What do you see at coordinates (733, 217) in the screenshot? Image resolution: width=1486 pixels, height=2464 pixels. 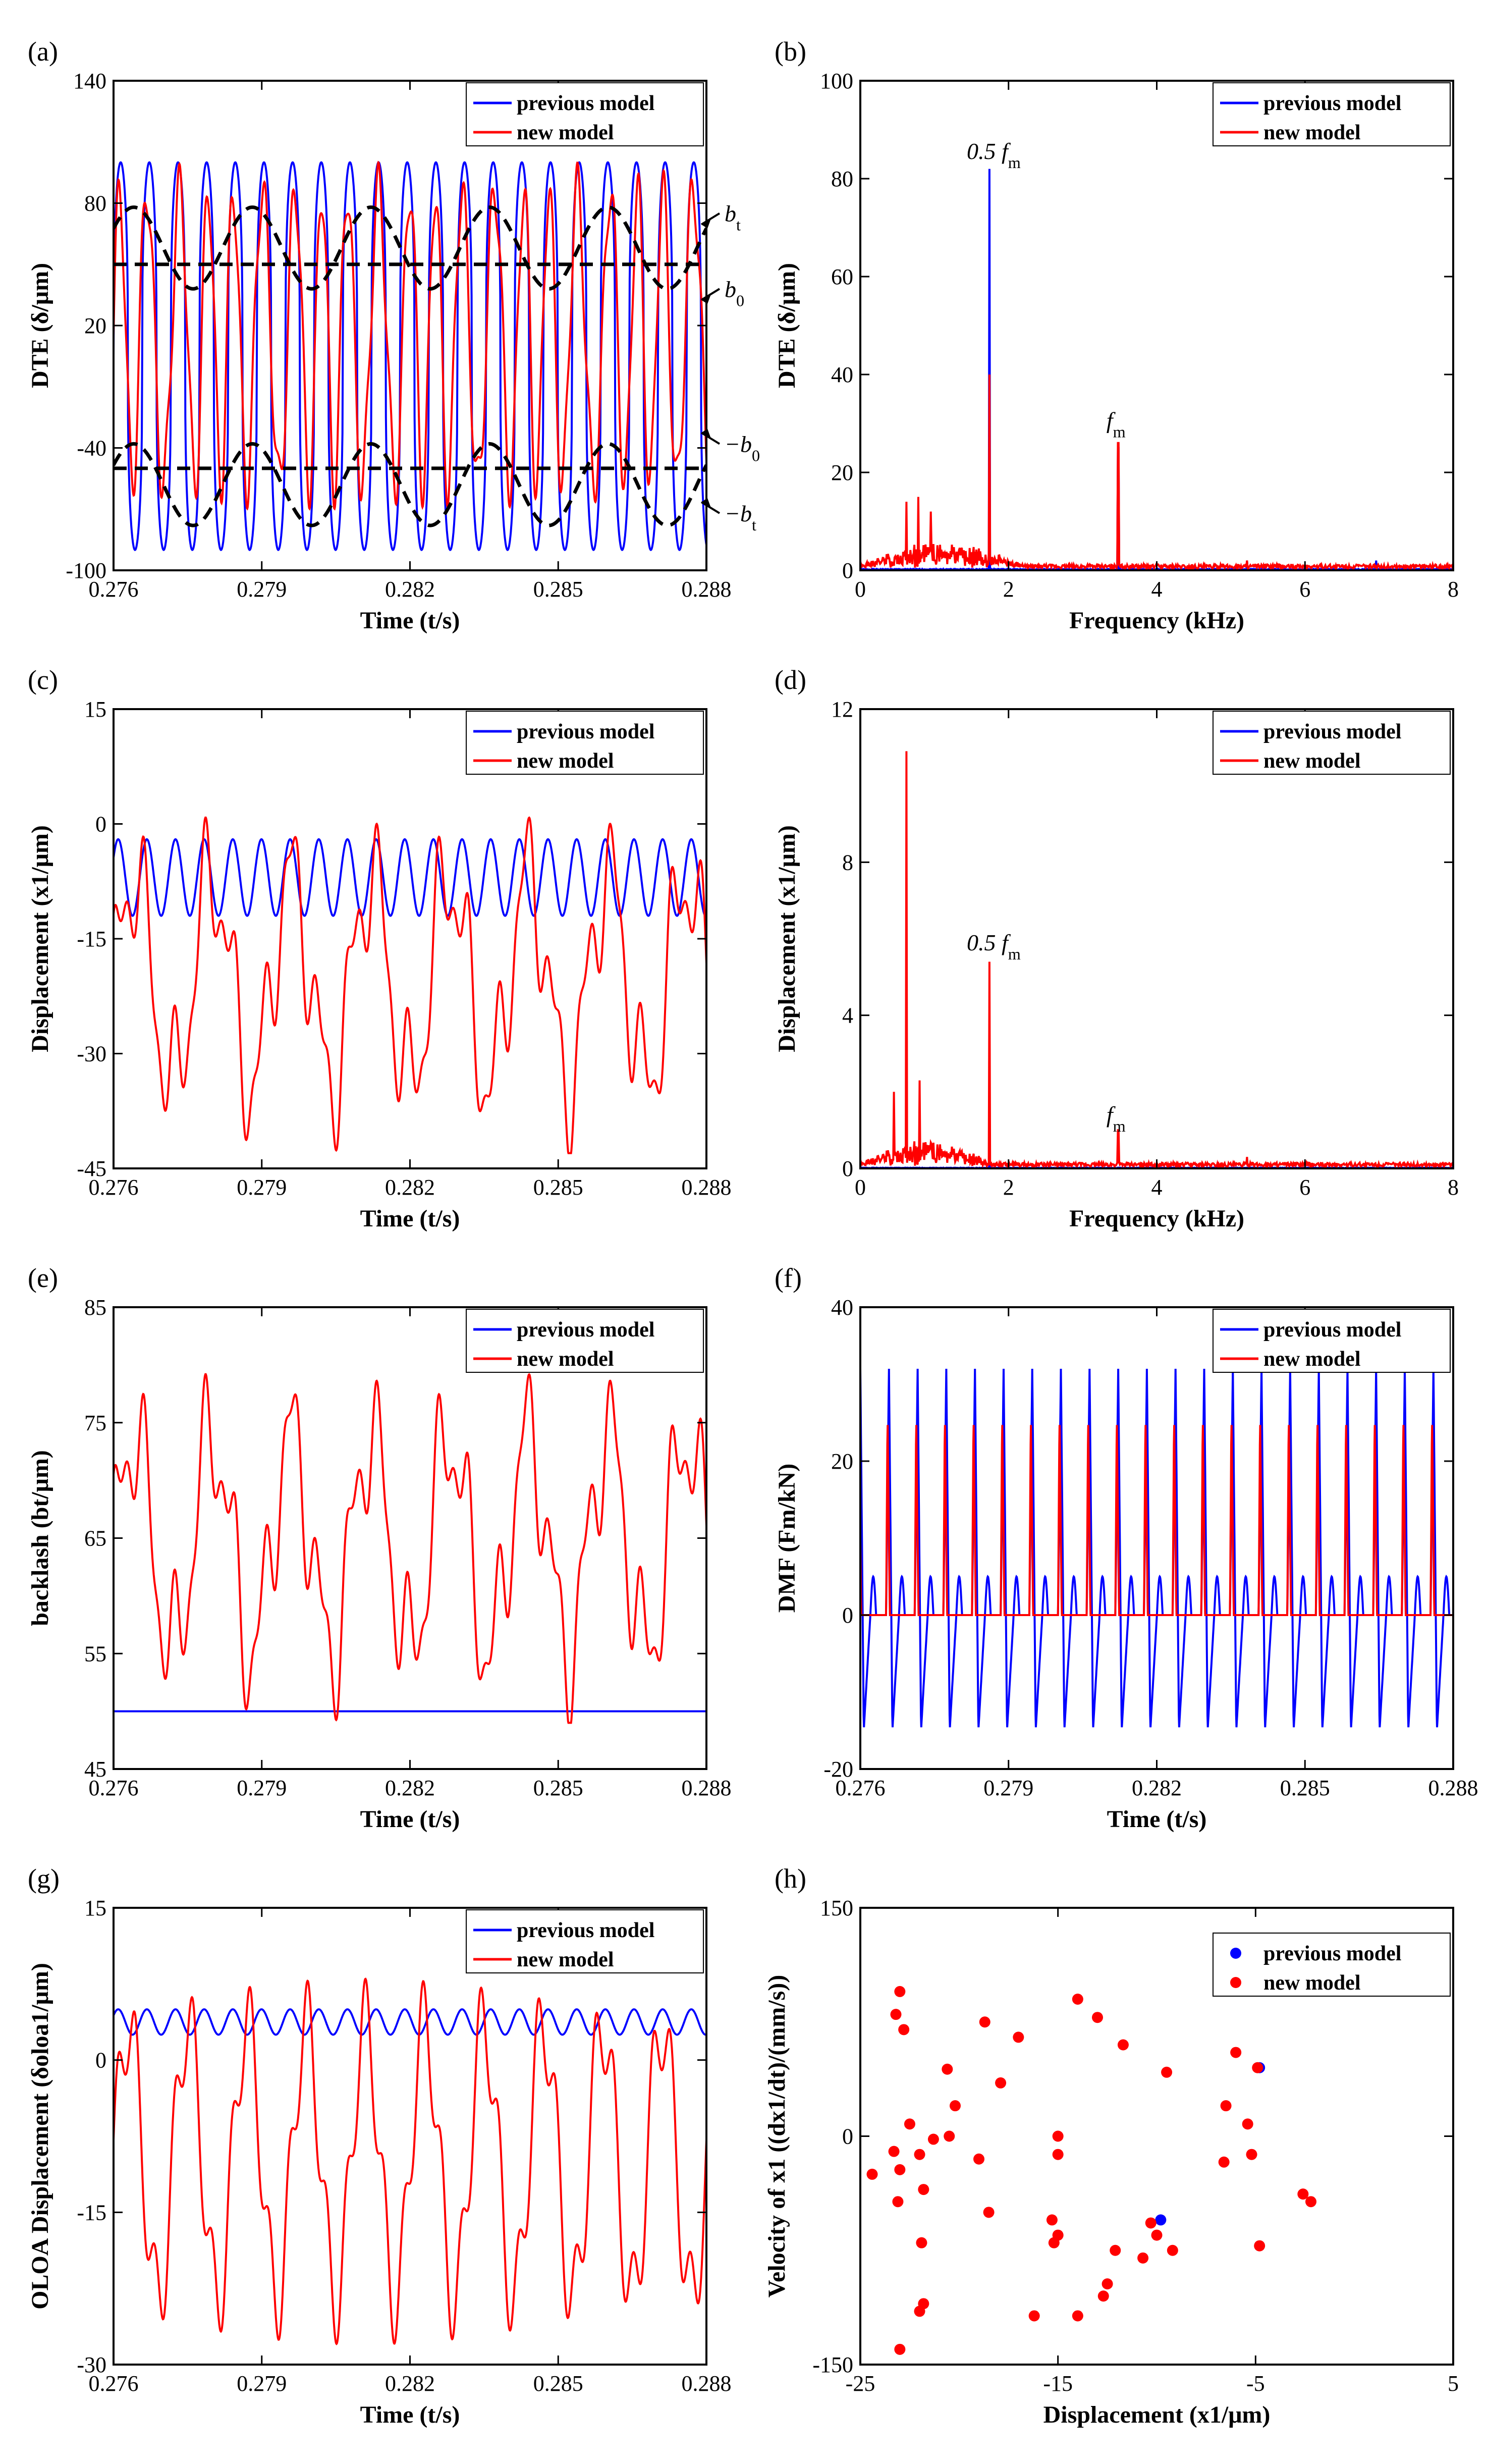 I see `annotation-text: bt` at bounding box center [733, 217].